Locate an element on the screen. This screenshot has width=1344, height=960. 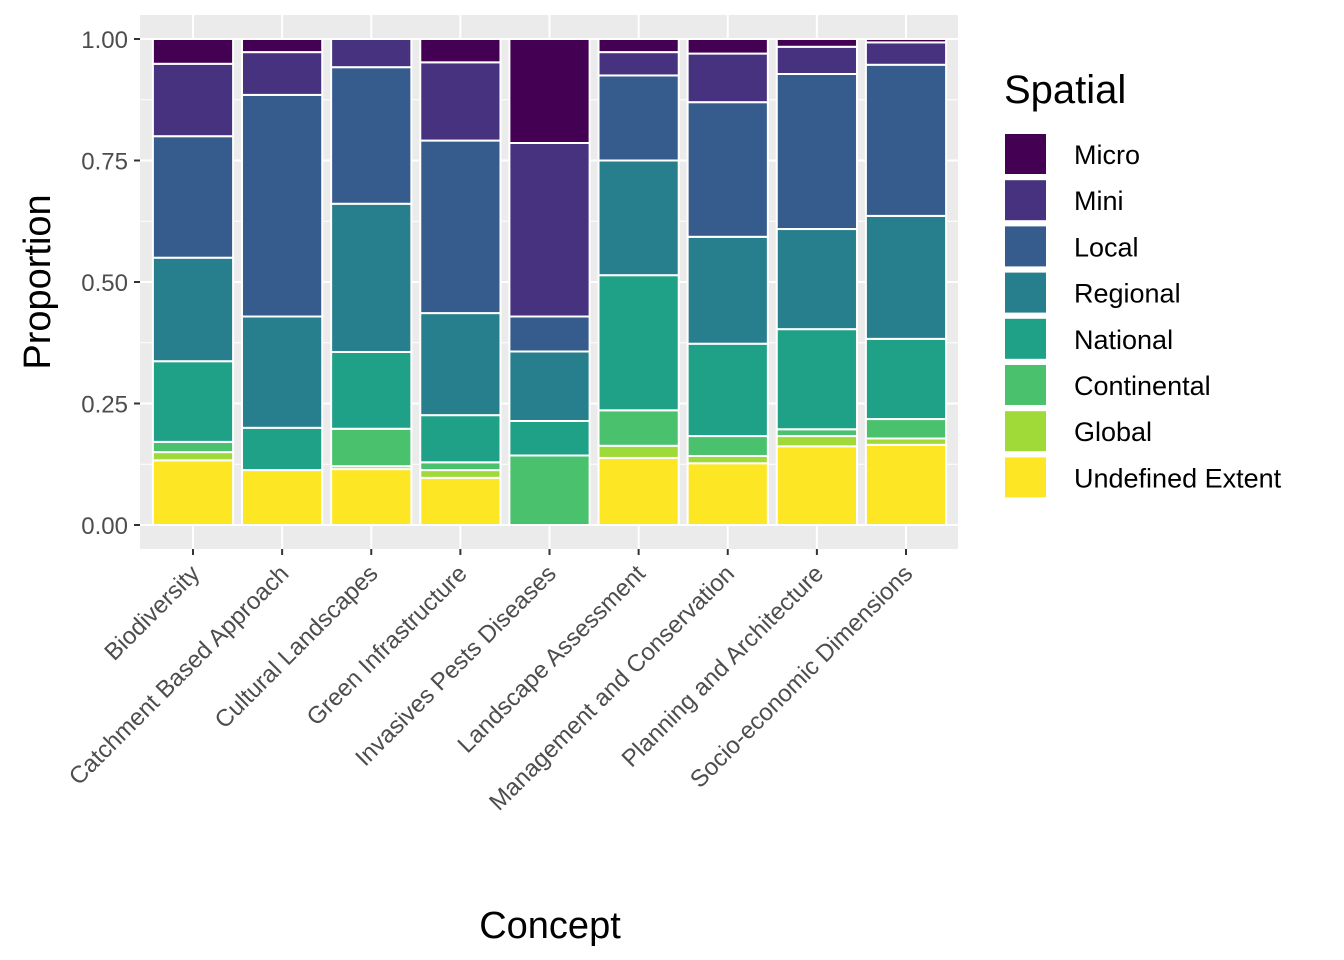
y-tick-label: 0.50 is located at coordinates (104, 283).